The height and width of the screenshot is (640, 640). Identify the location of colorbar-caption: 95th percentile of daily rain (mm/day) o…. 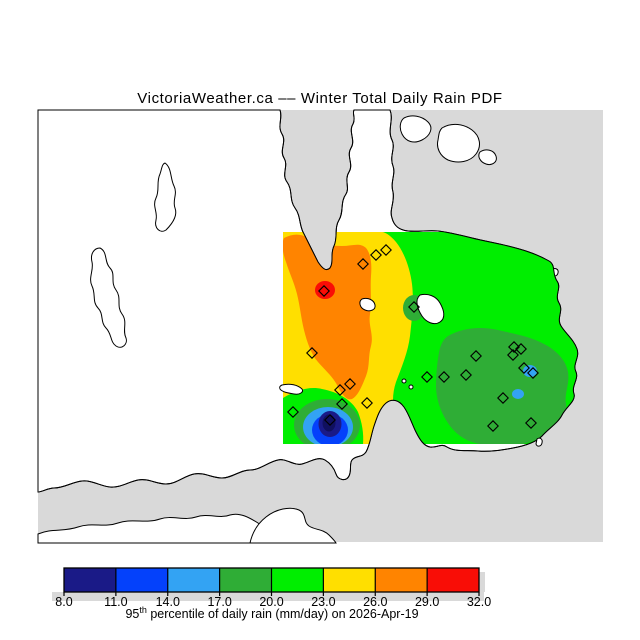
(271, 613).